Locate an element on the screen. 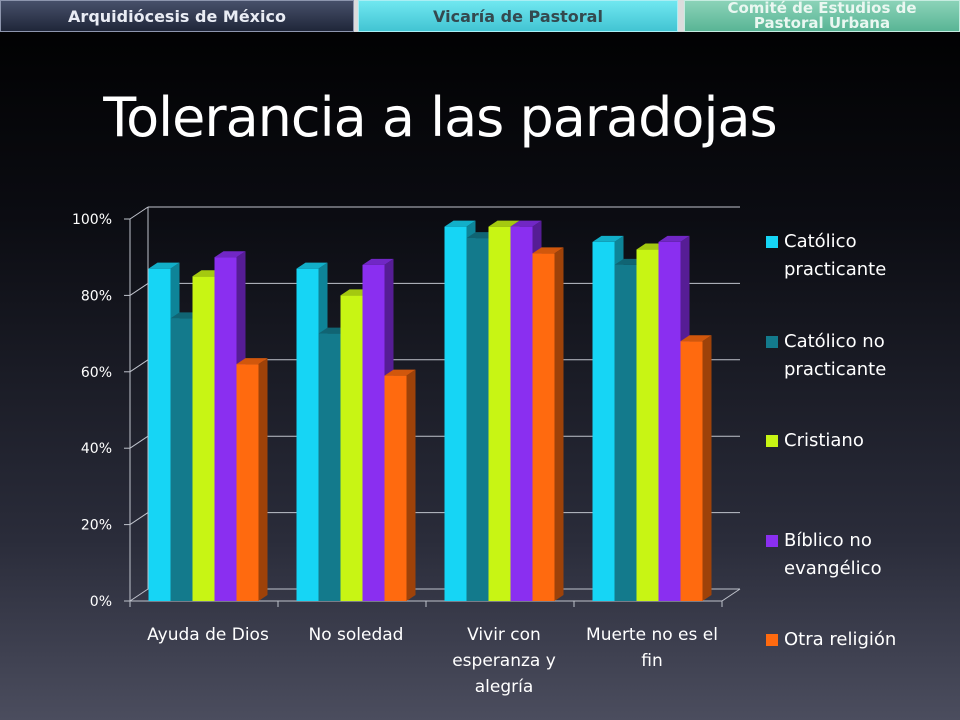 Image resolution: width=960 pixels, height=720 pixels. header-tab-label: Vicaría de Pastoral is located at coordinates (518, 16).